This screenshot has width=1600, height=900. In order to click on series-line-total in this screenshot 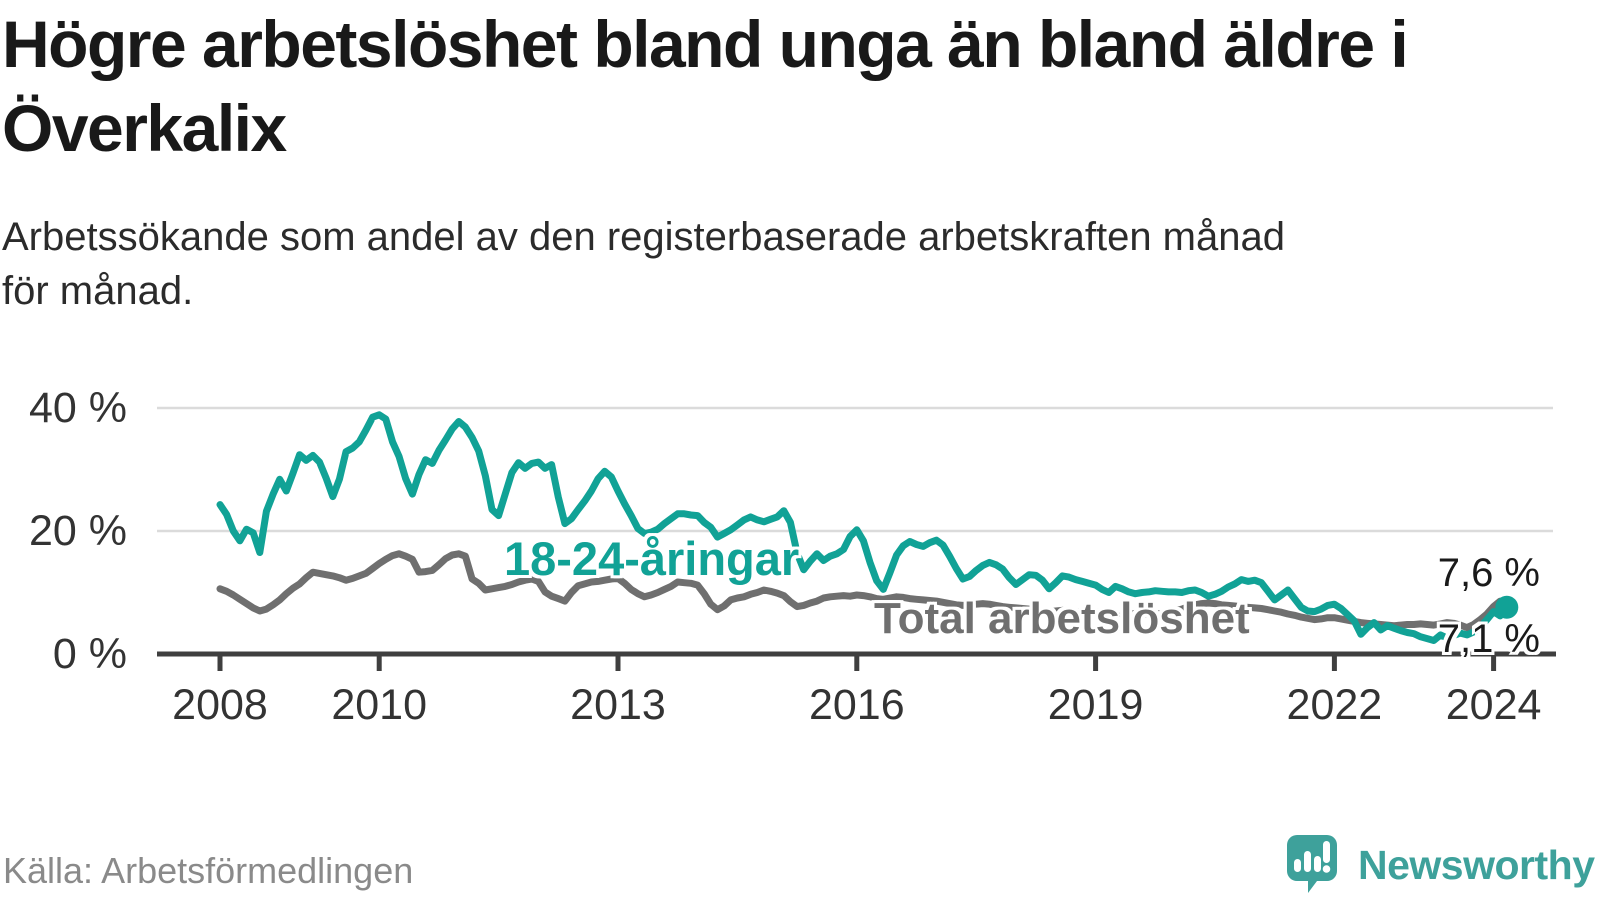, I will do `click(863, 591)`.